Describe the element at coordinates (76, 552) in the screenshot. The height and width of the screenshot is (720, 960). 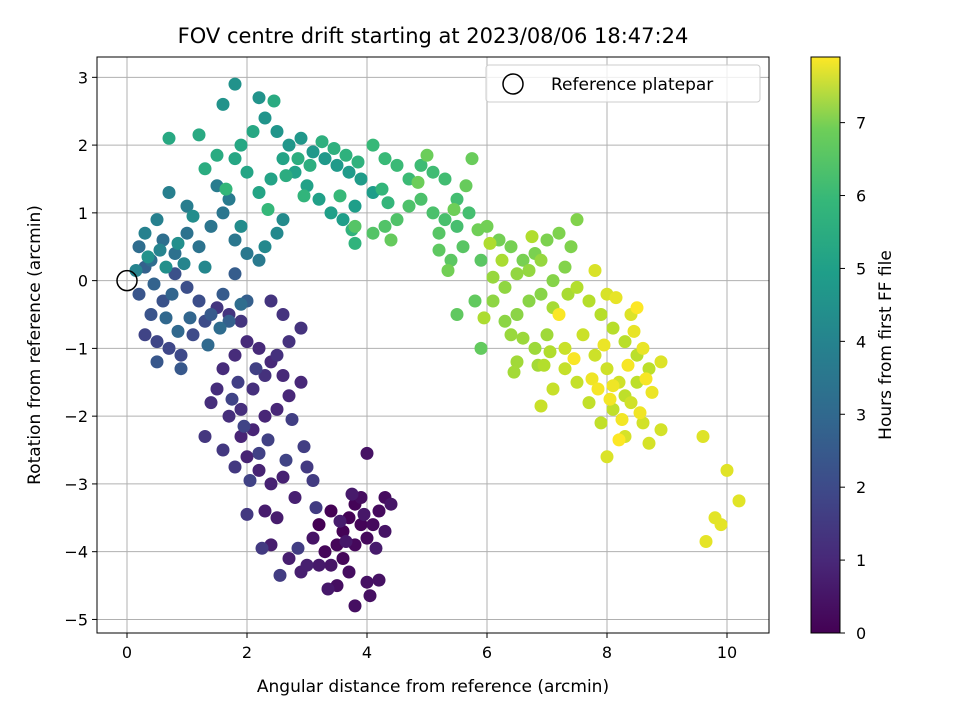
I see `y-tick-label: −4` at that location.